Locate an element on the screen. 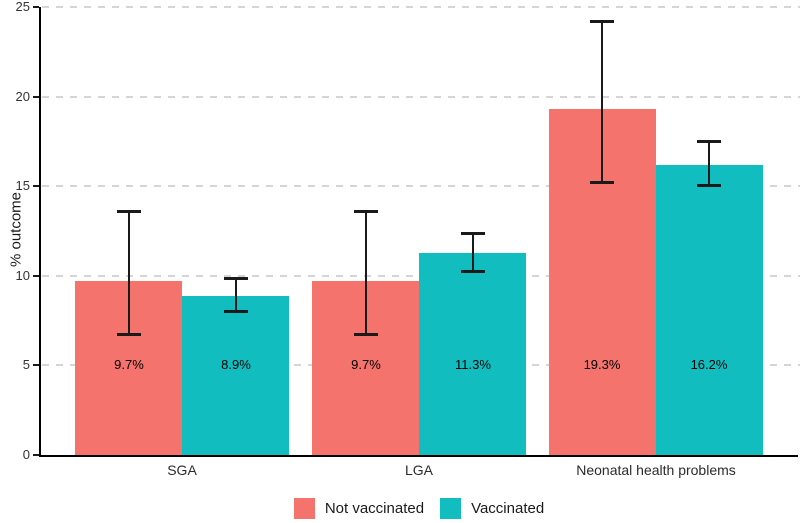 This screenshot has width=800, height=523. error-bar-cap-bottom-not-vaccinated-sga is located at coordinates (129, 334).